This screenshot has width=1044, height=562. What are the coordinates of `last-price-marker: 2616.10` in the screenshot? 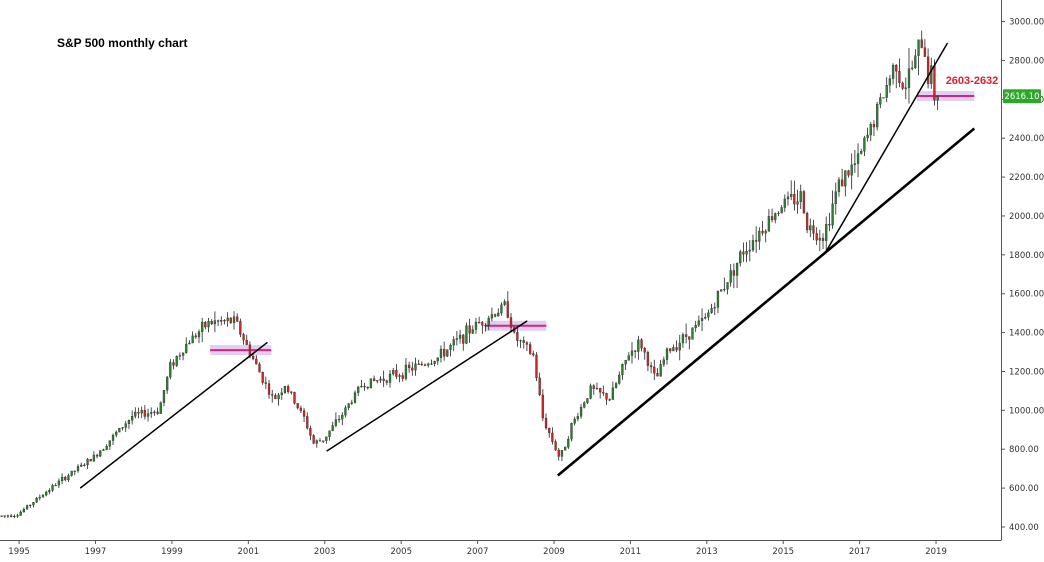 It's located at (1022, 96).